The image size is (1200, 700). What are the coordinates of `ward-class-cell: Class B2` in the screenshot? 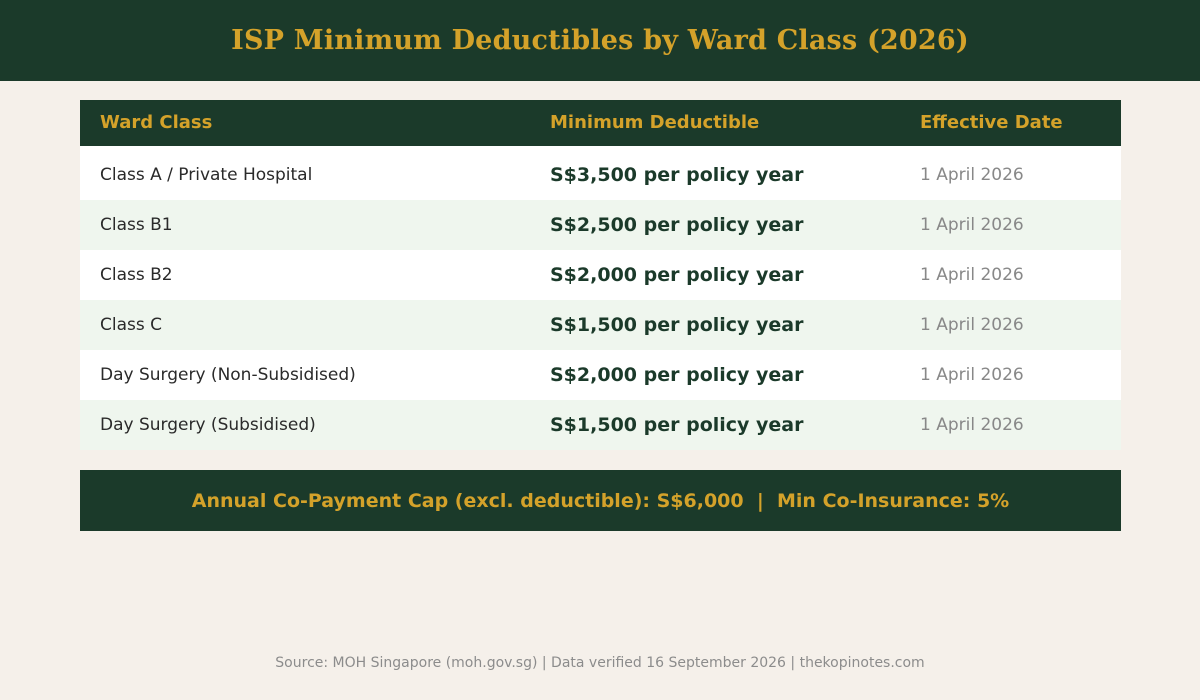 It's located at (136, 275).